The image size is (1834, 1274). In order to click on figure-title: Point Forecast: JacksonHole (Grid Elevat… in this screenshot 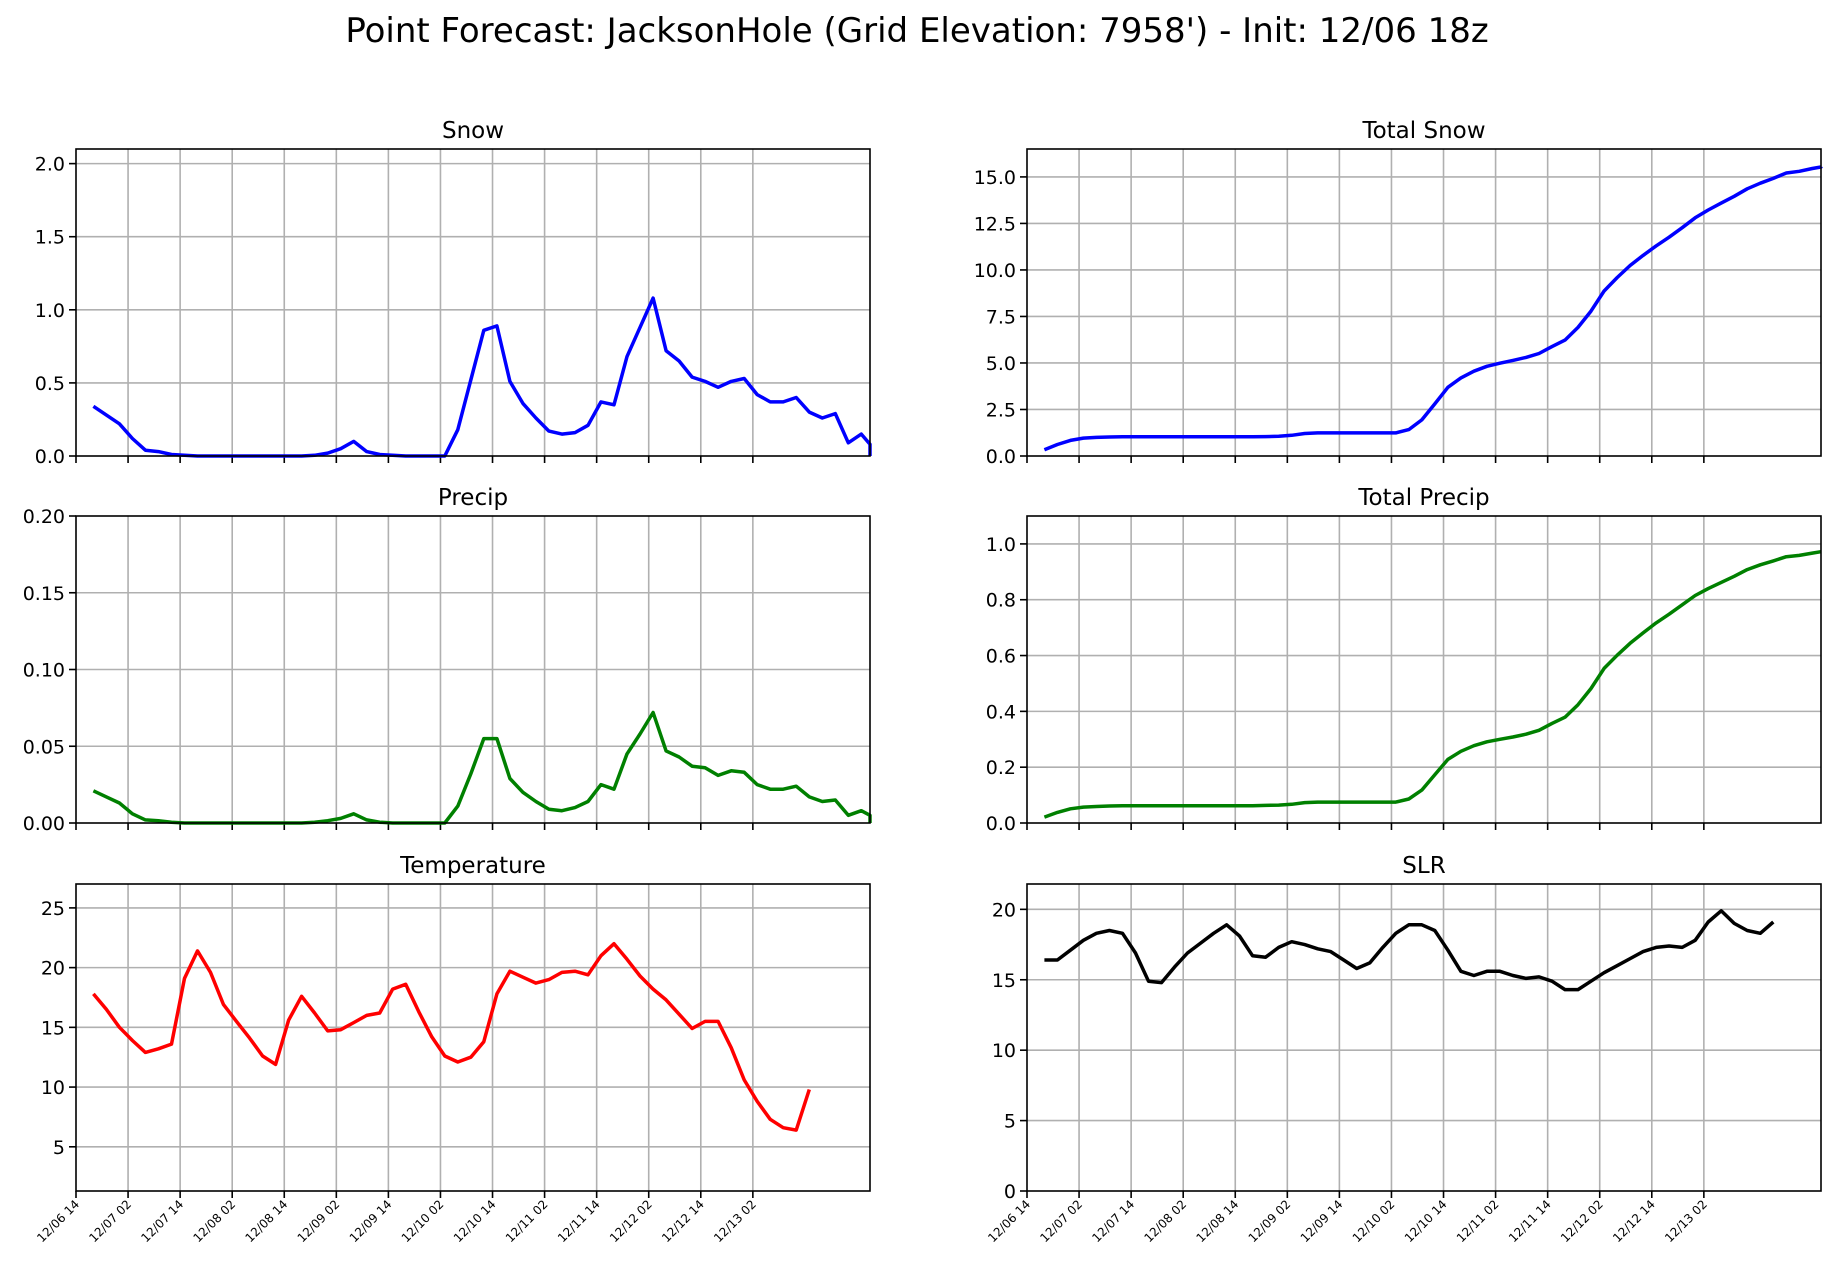, I will do `click(916, 31)`.